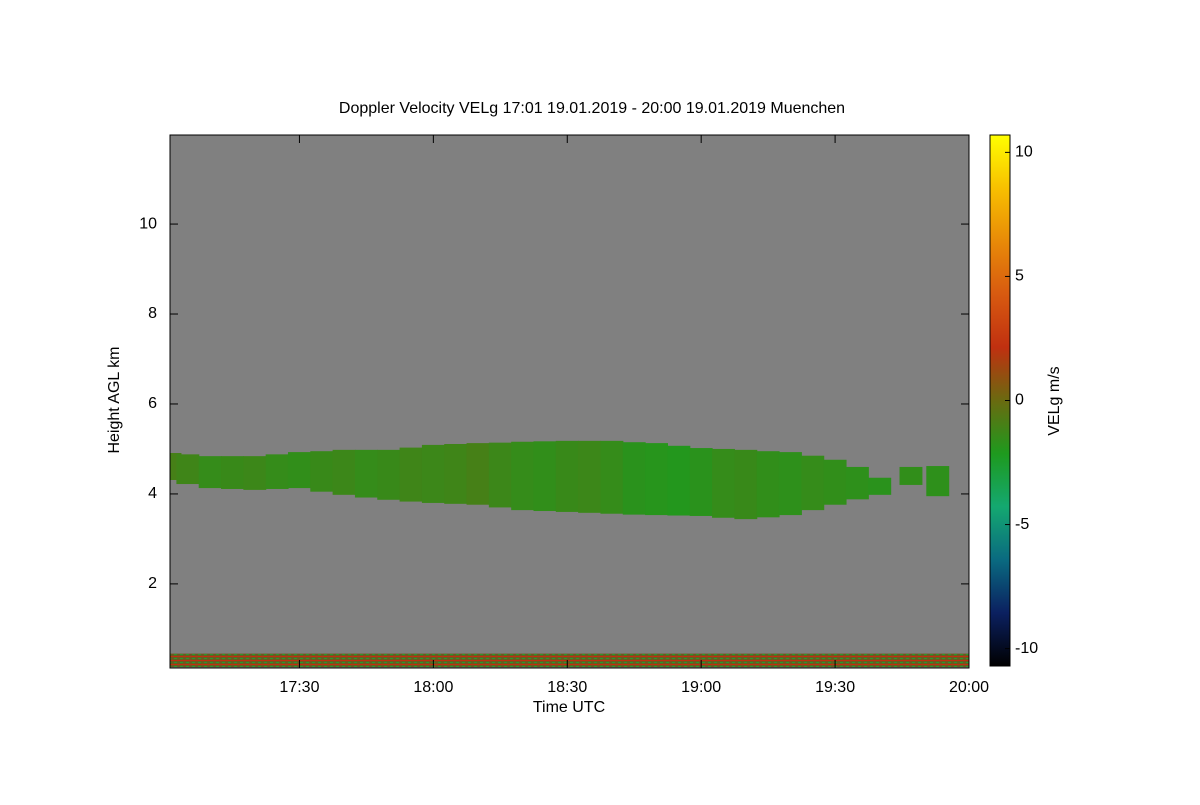 The width and height of the screenshot is (1200, 805). I want to click on y-tick-label: 6, so click(152, 403).